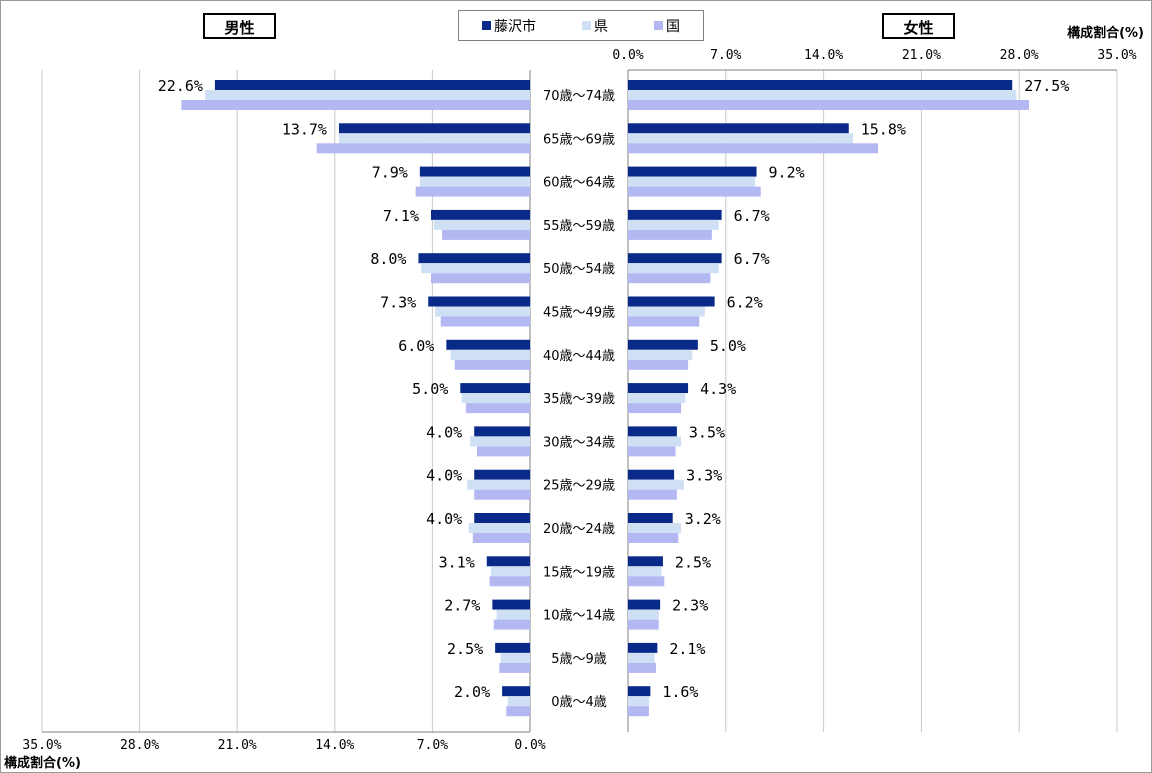 This screenshot has height=773, width=1152. I want to click on male-data-label: 8.0%, so click(388, 259).